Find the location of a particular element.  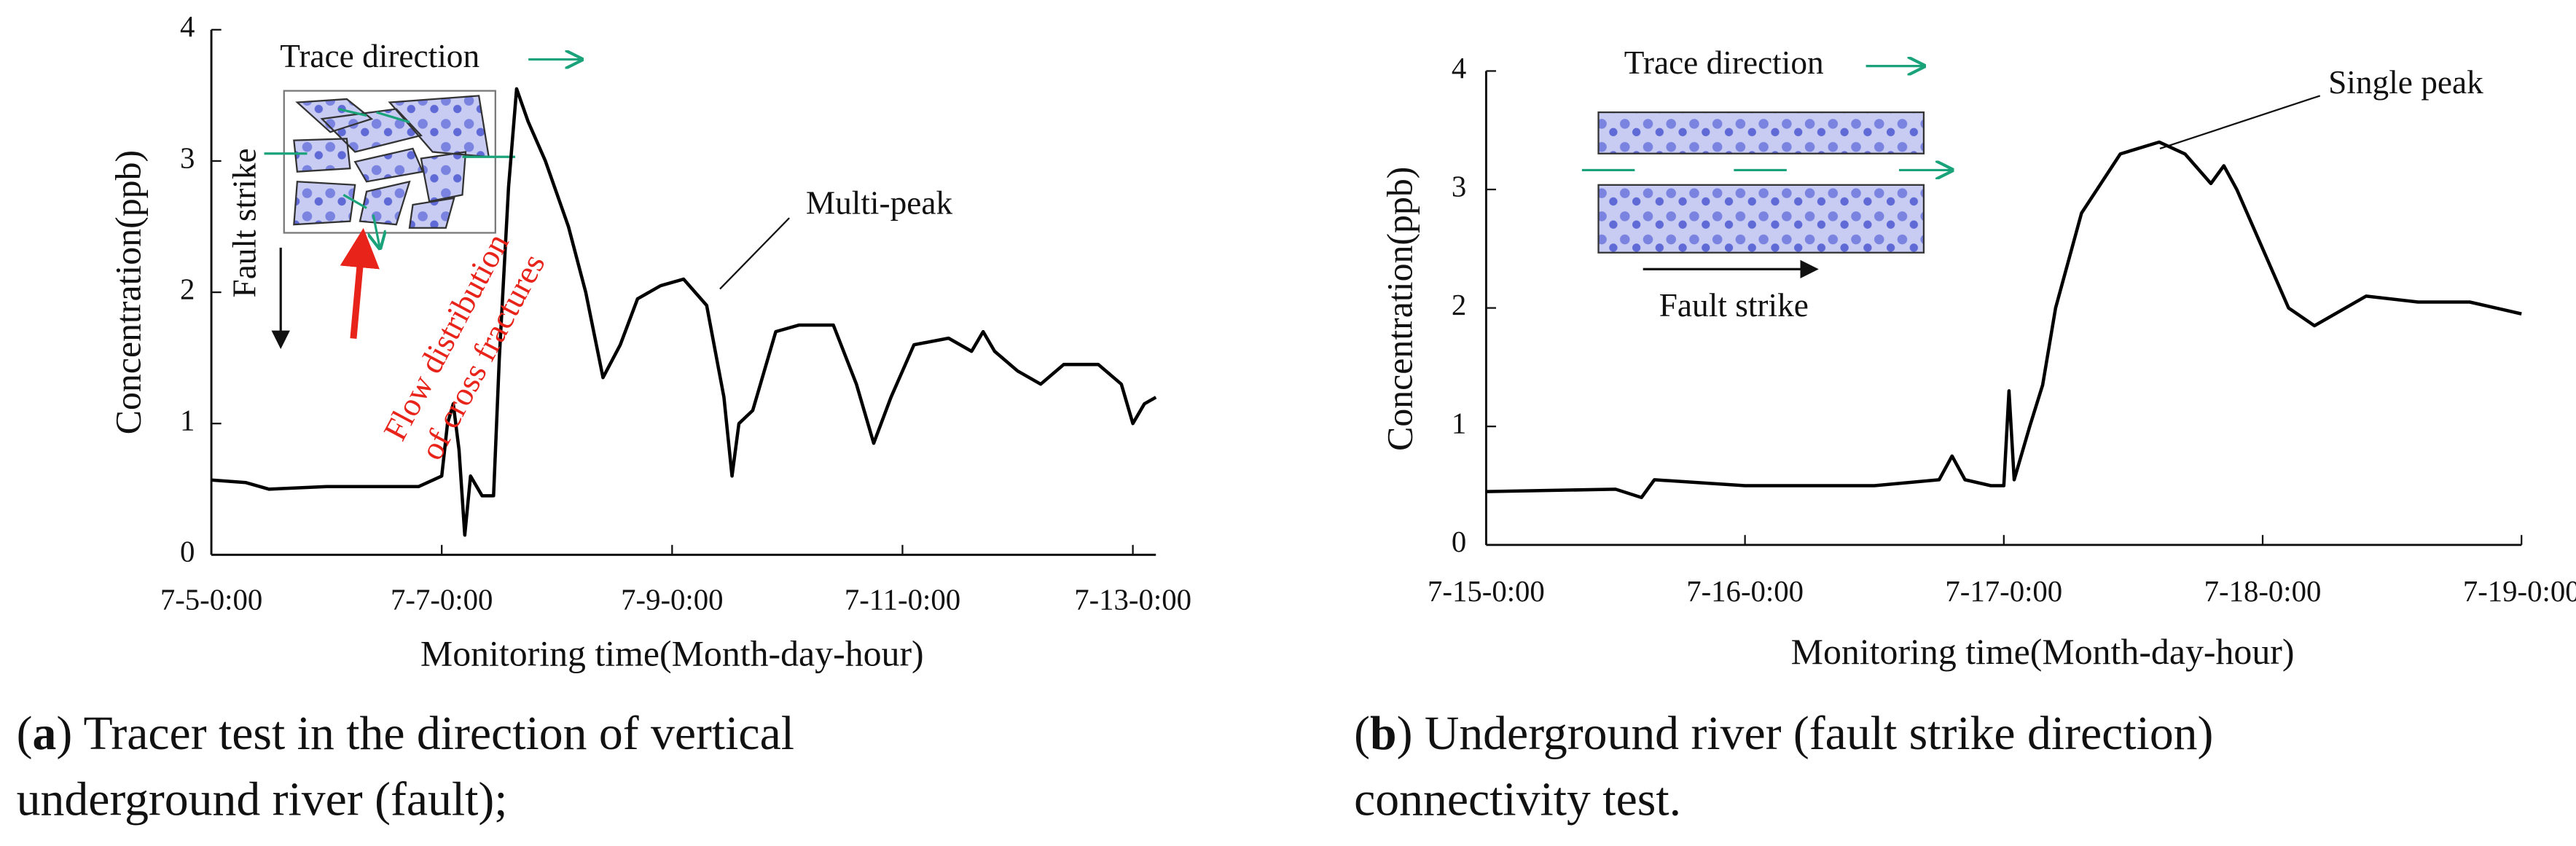

channel-top is located at coordinates (1761, 132).